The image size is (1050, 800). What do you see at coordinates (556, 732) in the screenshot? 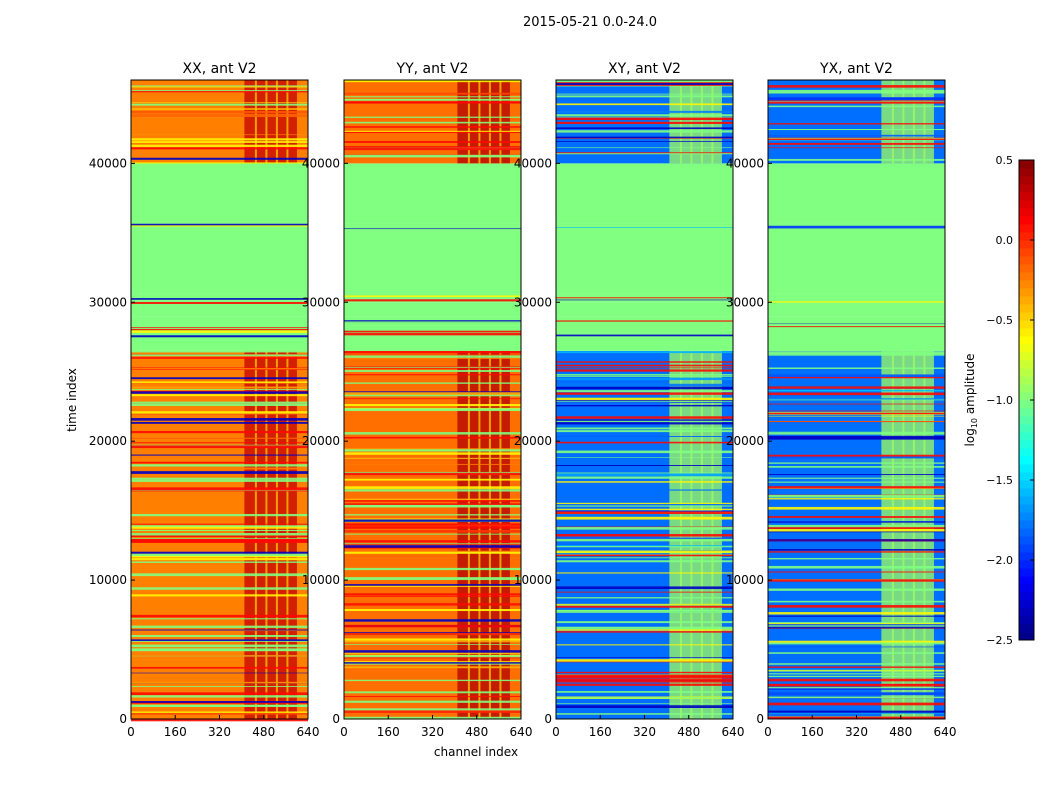
I see `x-tick-label: 0` at bounding box center [556, 732].